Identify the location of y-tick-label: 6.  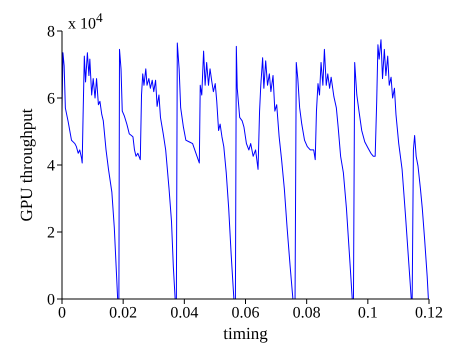
(51, 99).